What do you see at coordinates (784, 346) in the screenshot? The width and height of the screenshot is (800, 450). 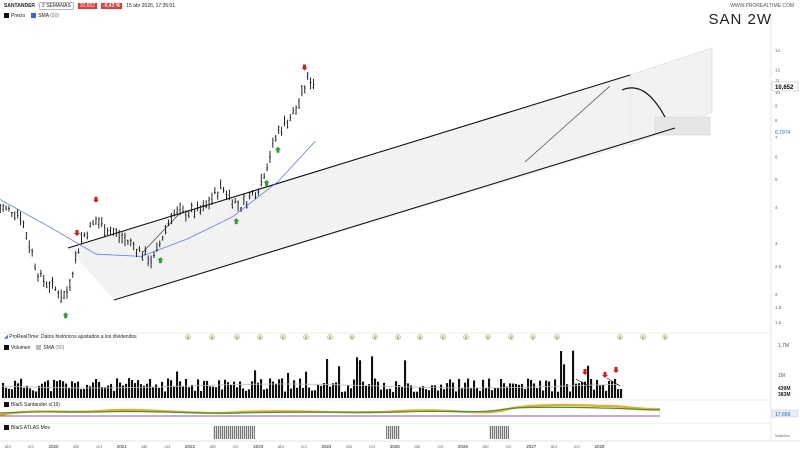 I see `volume-scale-top: 1,7M` at bounding box center [784, 346].